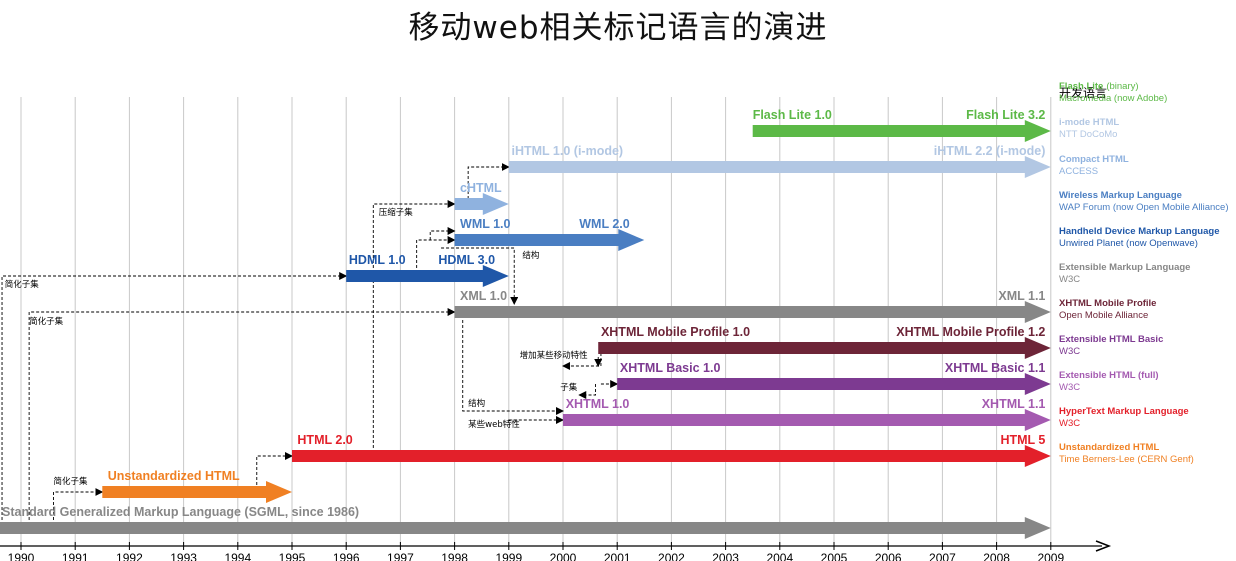 Image resolution: width=1236 pixels, height=561 pixels. Describe the element at coordinates (1107, 303) in the screenshot. I see `legend-name-xhtmlmp: XHTML Mobile Profile` at that location.